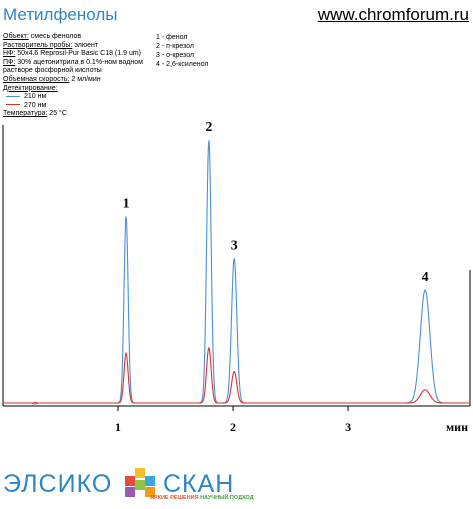 The height and width of the screenshot is (509, 473). I want to click on peak-legend-num: 1, so click(158, 37).